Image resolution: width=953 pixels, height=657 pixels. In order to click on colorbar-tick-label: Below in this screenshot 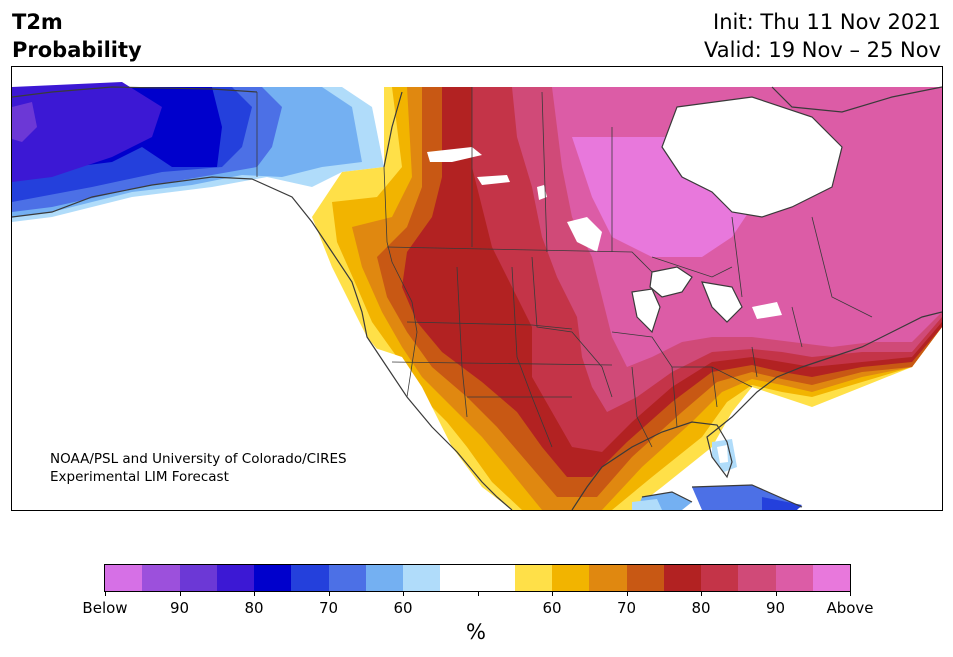, I will do `click(105, 608)`.